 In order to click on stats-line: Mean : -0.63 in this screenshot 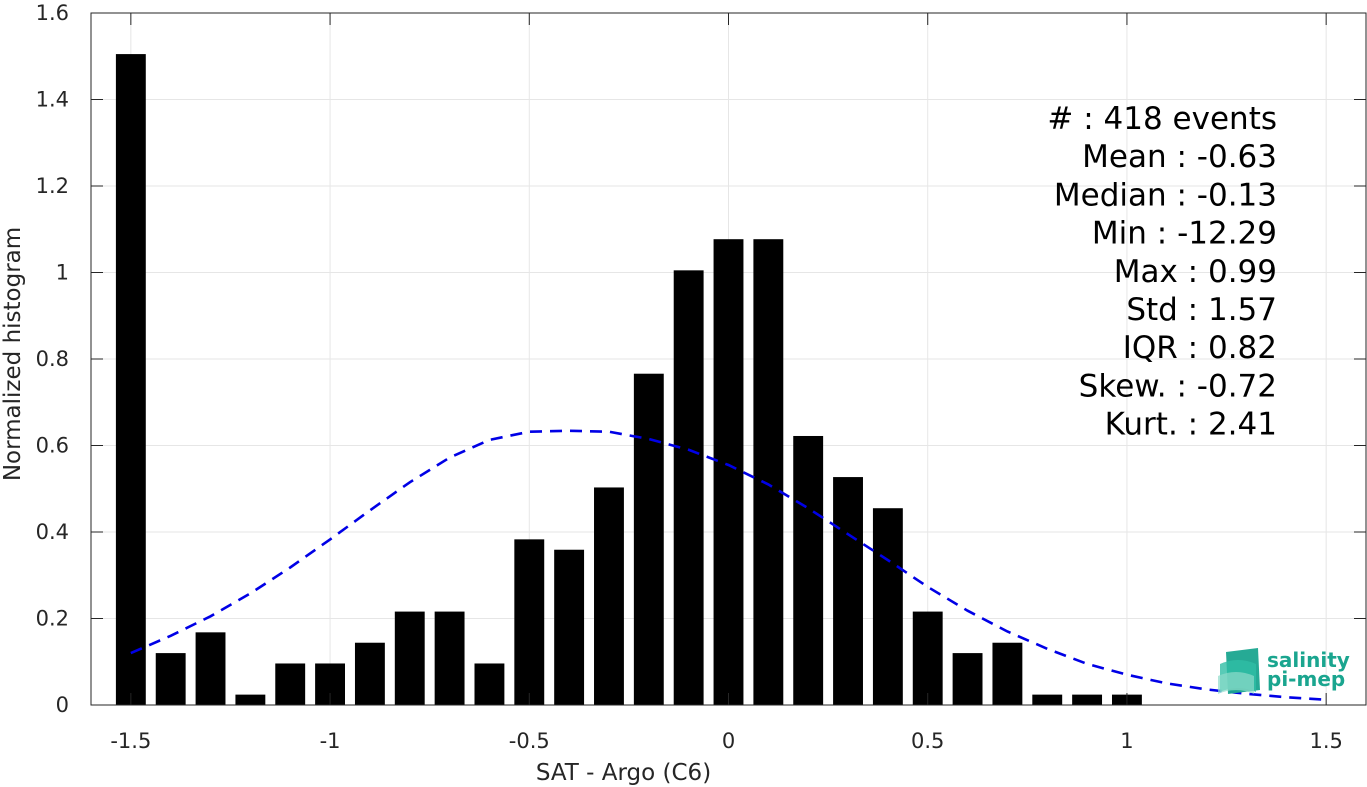, I will do `click(1179, 157)`.